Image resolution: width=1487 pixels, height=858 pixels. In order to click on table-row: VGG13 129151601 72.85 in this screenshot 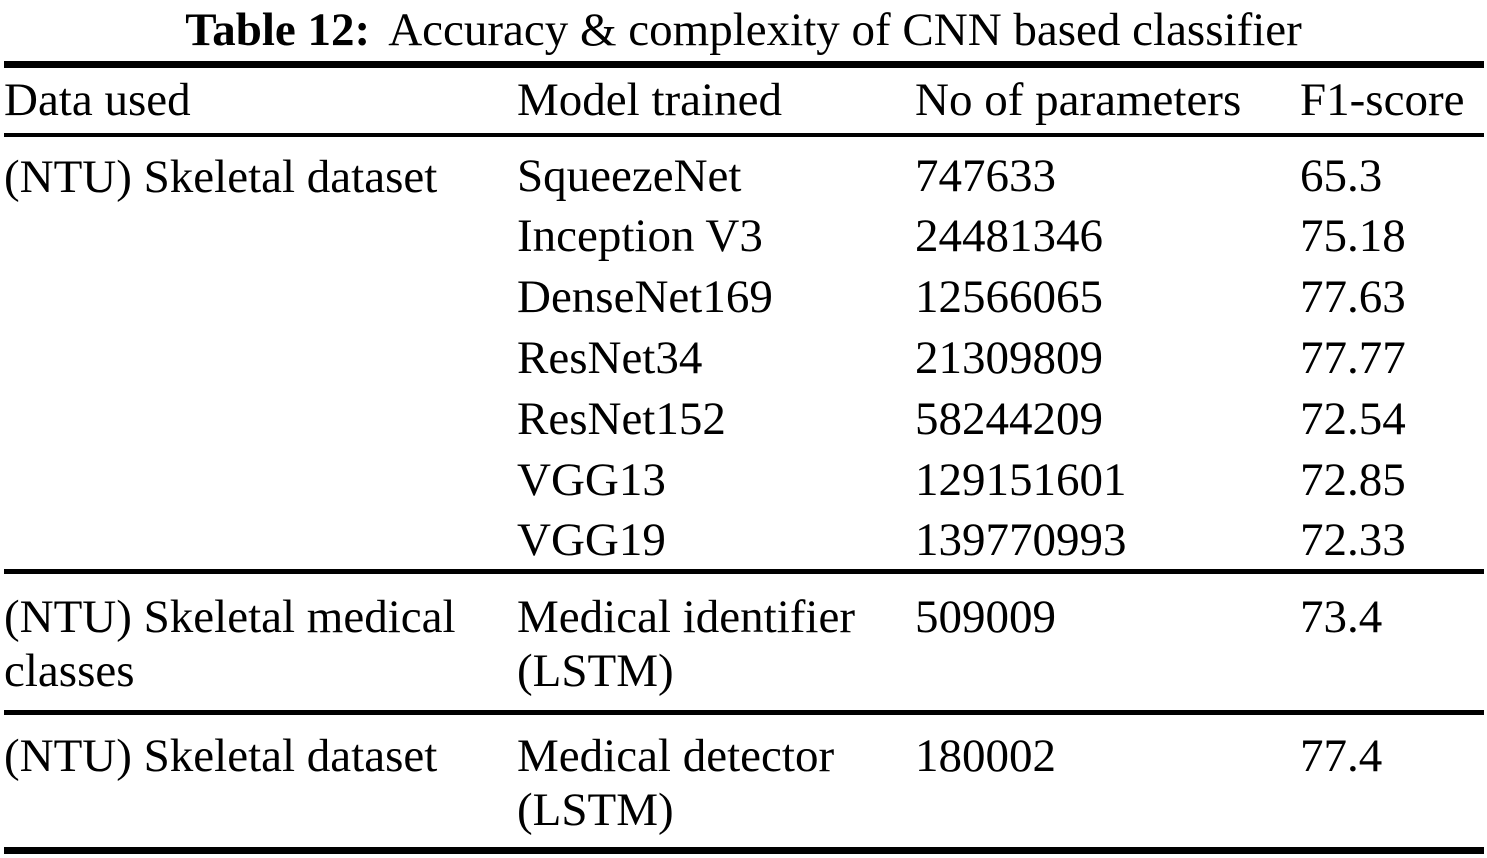, I will do `click(744, 480)`.